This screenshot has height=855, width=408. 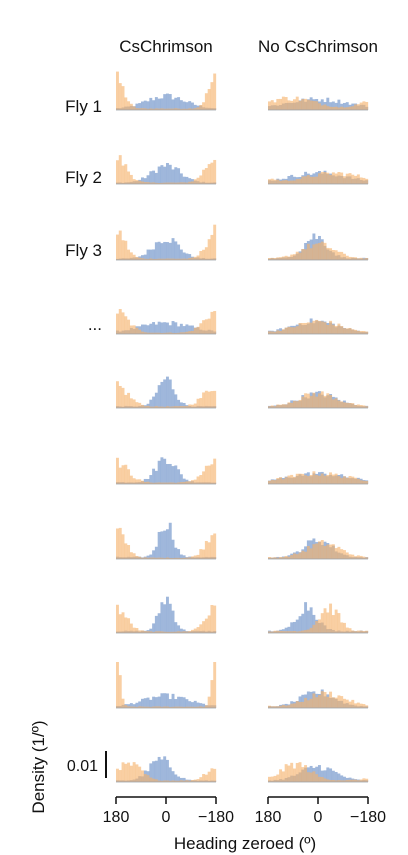 I want to click on row-label-fly-2: Fly 2, so click(x=83, y=177).